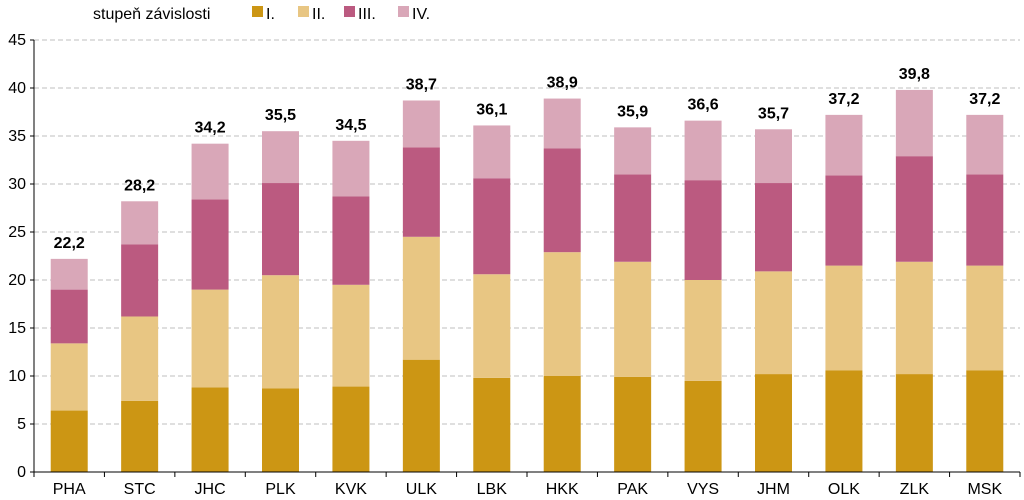 This screenshot has height=500, width=1024. Describe the element at coordinates (69, 441) in the screenshot. I see `bar-segment-i-pha` at that location.